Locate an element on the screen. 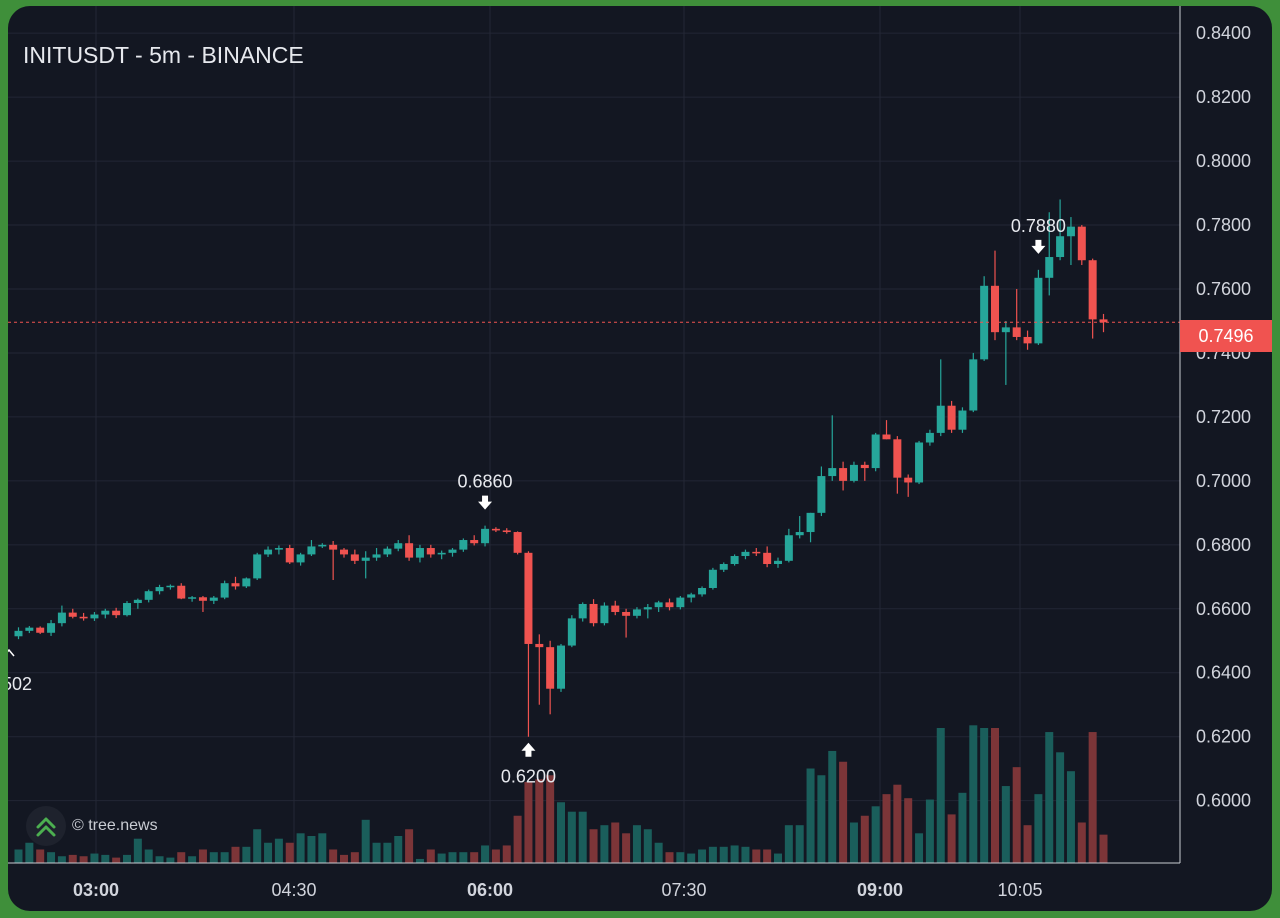 The height and width of the screenshot is (918, 1280). x-tick-label: 10:05 is located at coordinates (1019, 890).